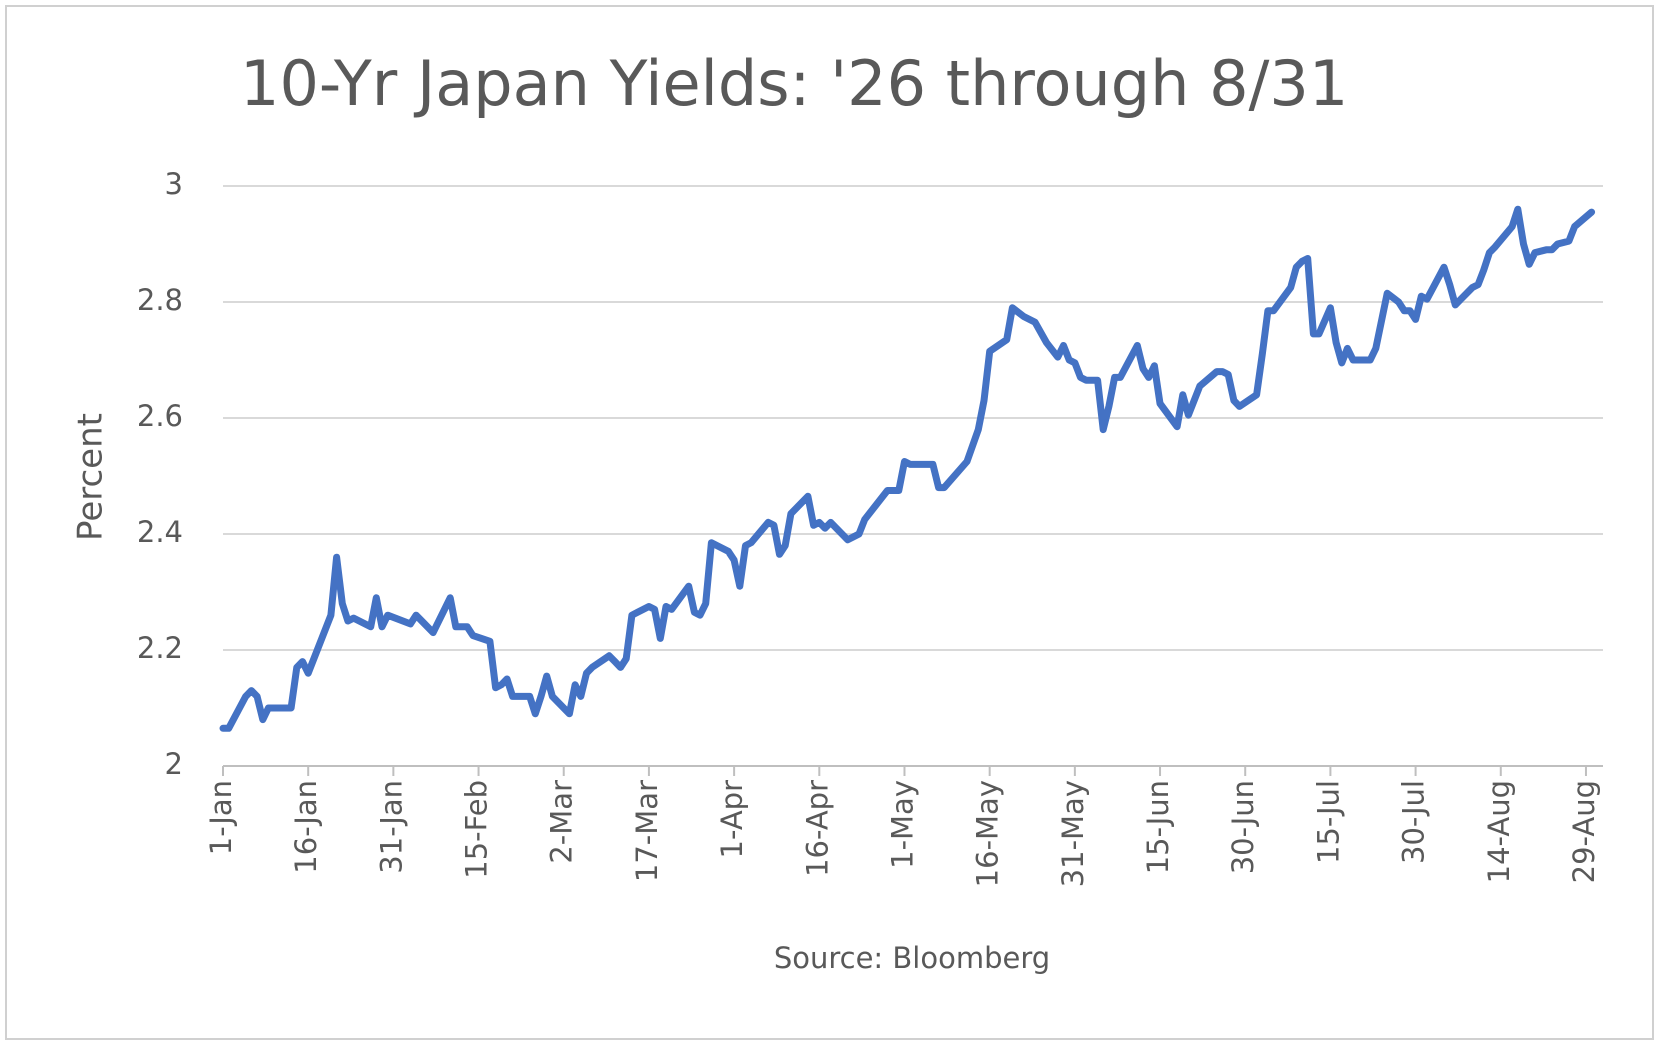  I want to click on x-tick-label: 30-Jun, so click(1243, 827).